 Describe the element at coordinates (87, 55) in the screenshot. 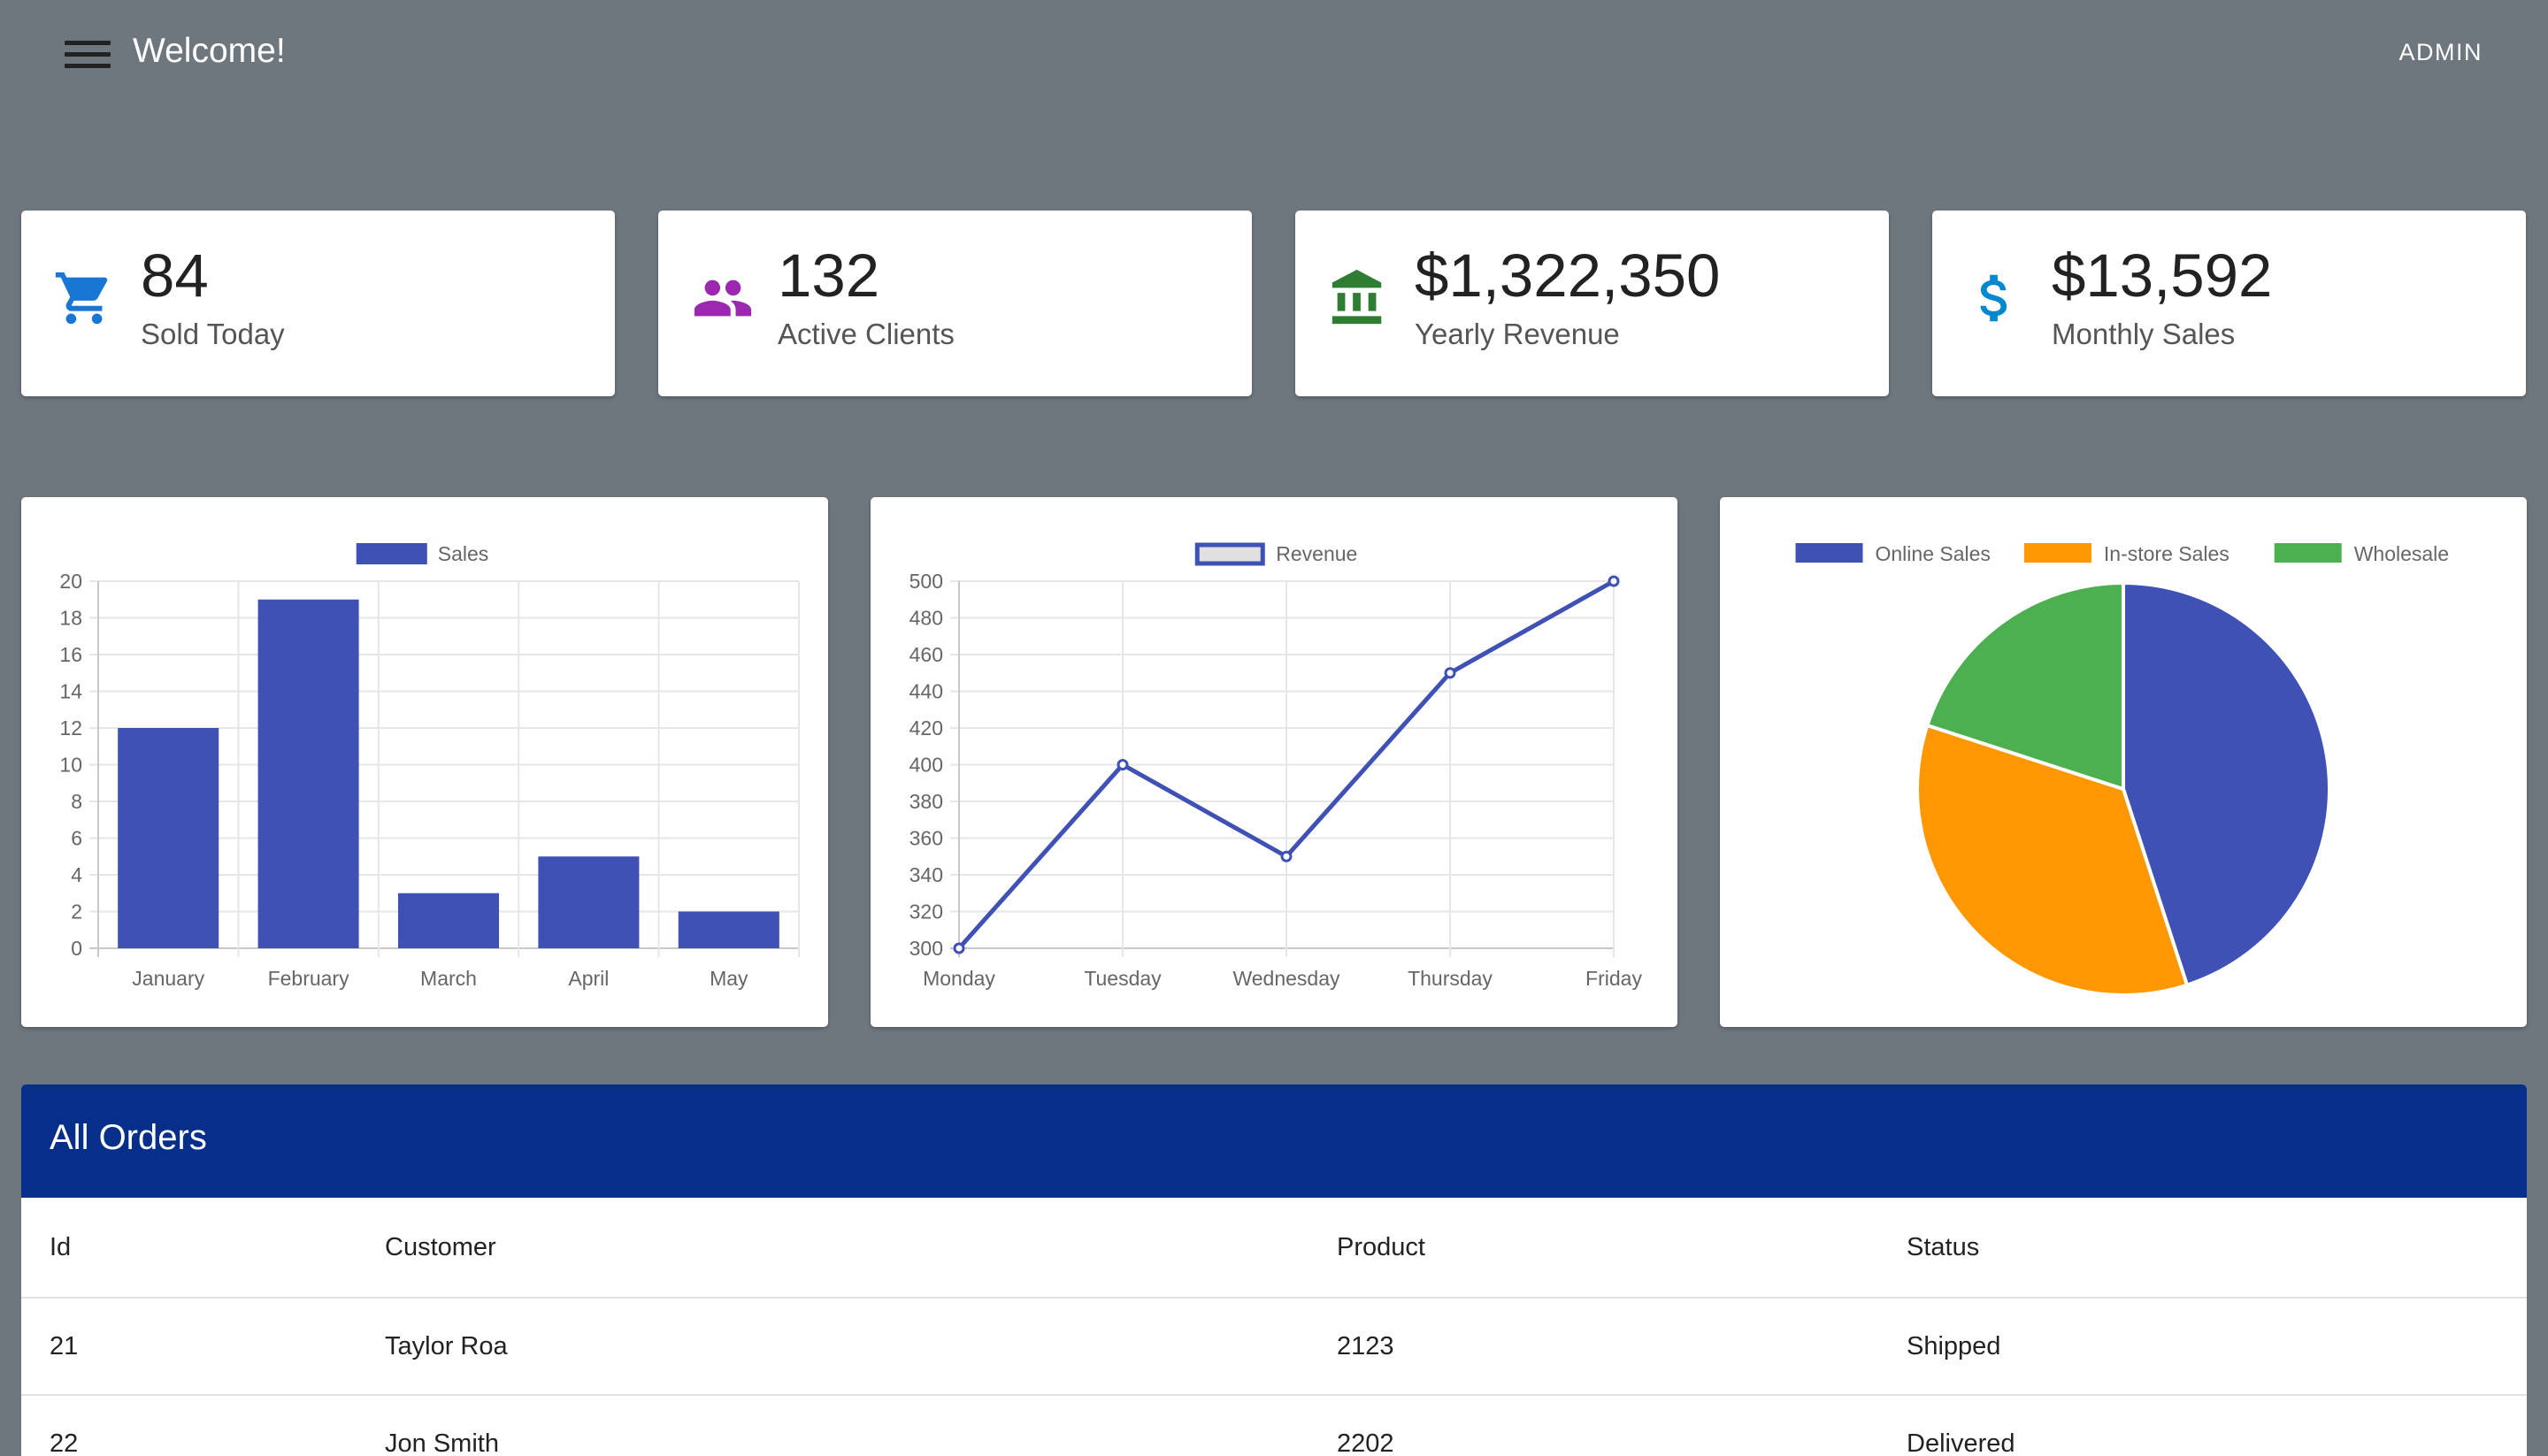

I see `menu-icon` at that location.